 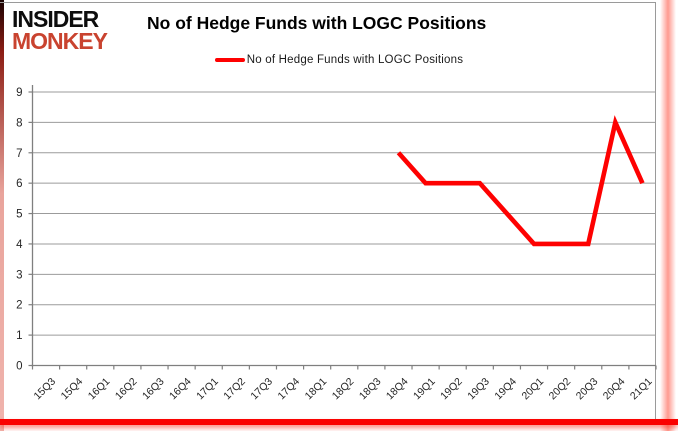 I want to click on x-tick-label: 18Q1, so click(x=316, y=389).